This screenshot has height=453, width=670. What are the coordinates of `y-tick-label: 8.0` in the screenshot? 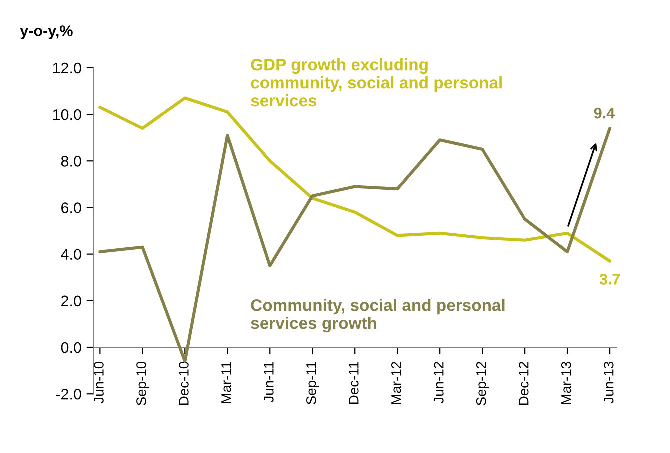 It's located at (71, 161).